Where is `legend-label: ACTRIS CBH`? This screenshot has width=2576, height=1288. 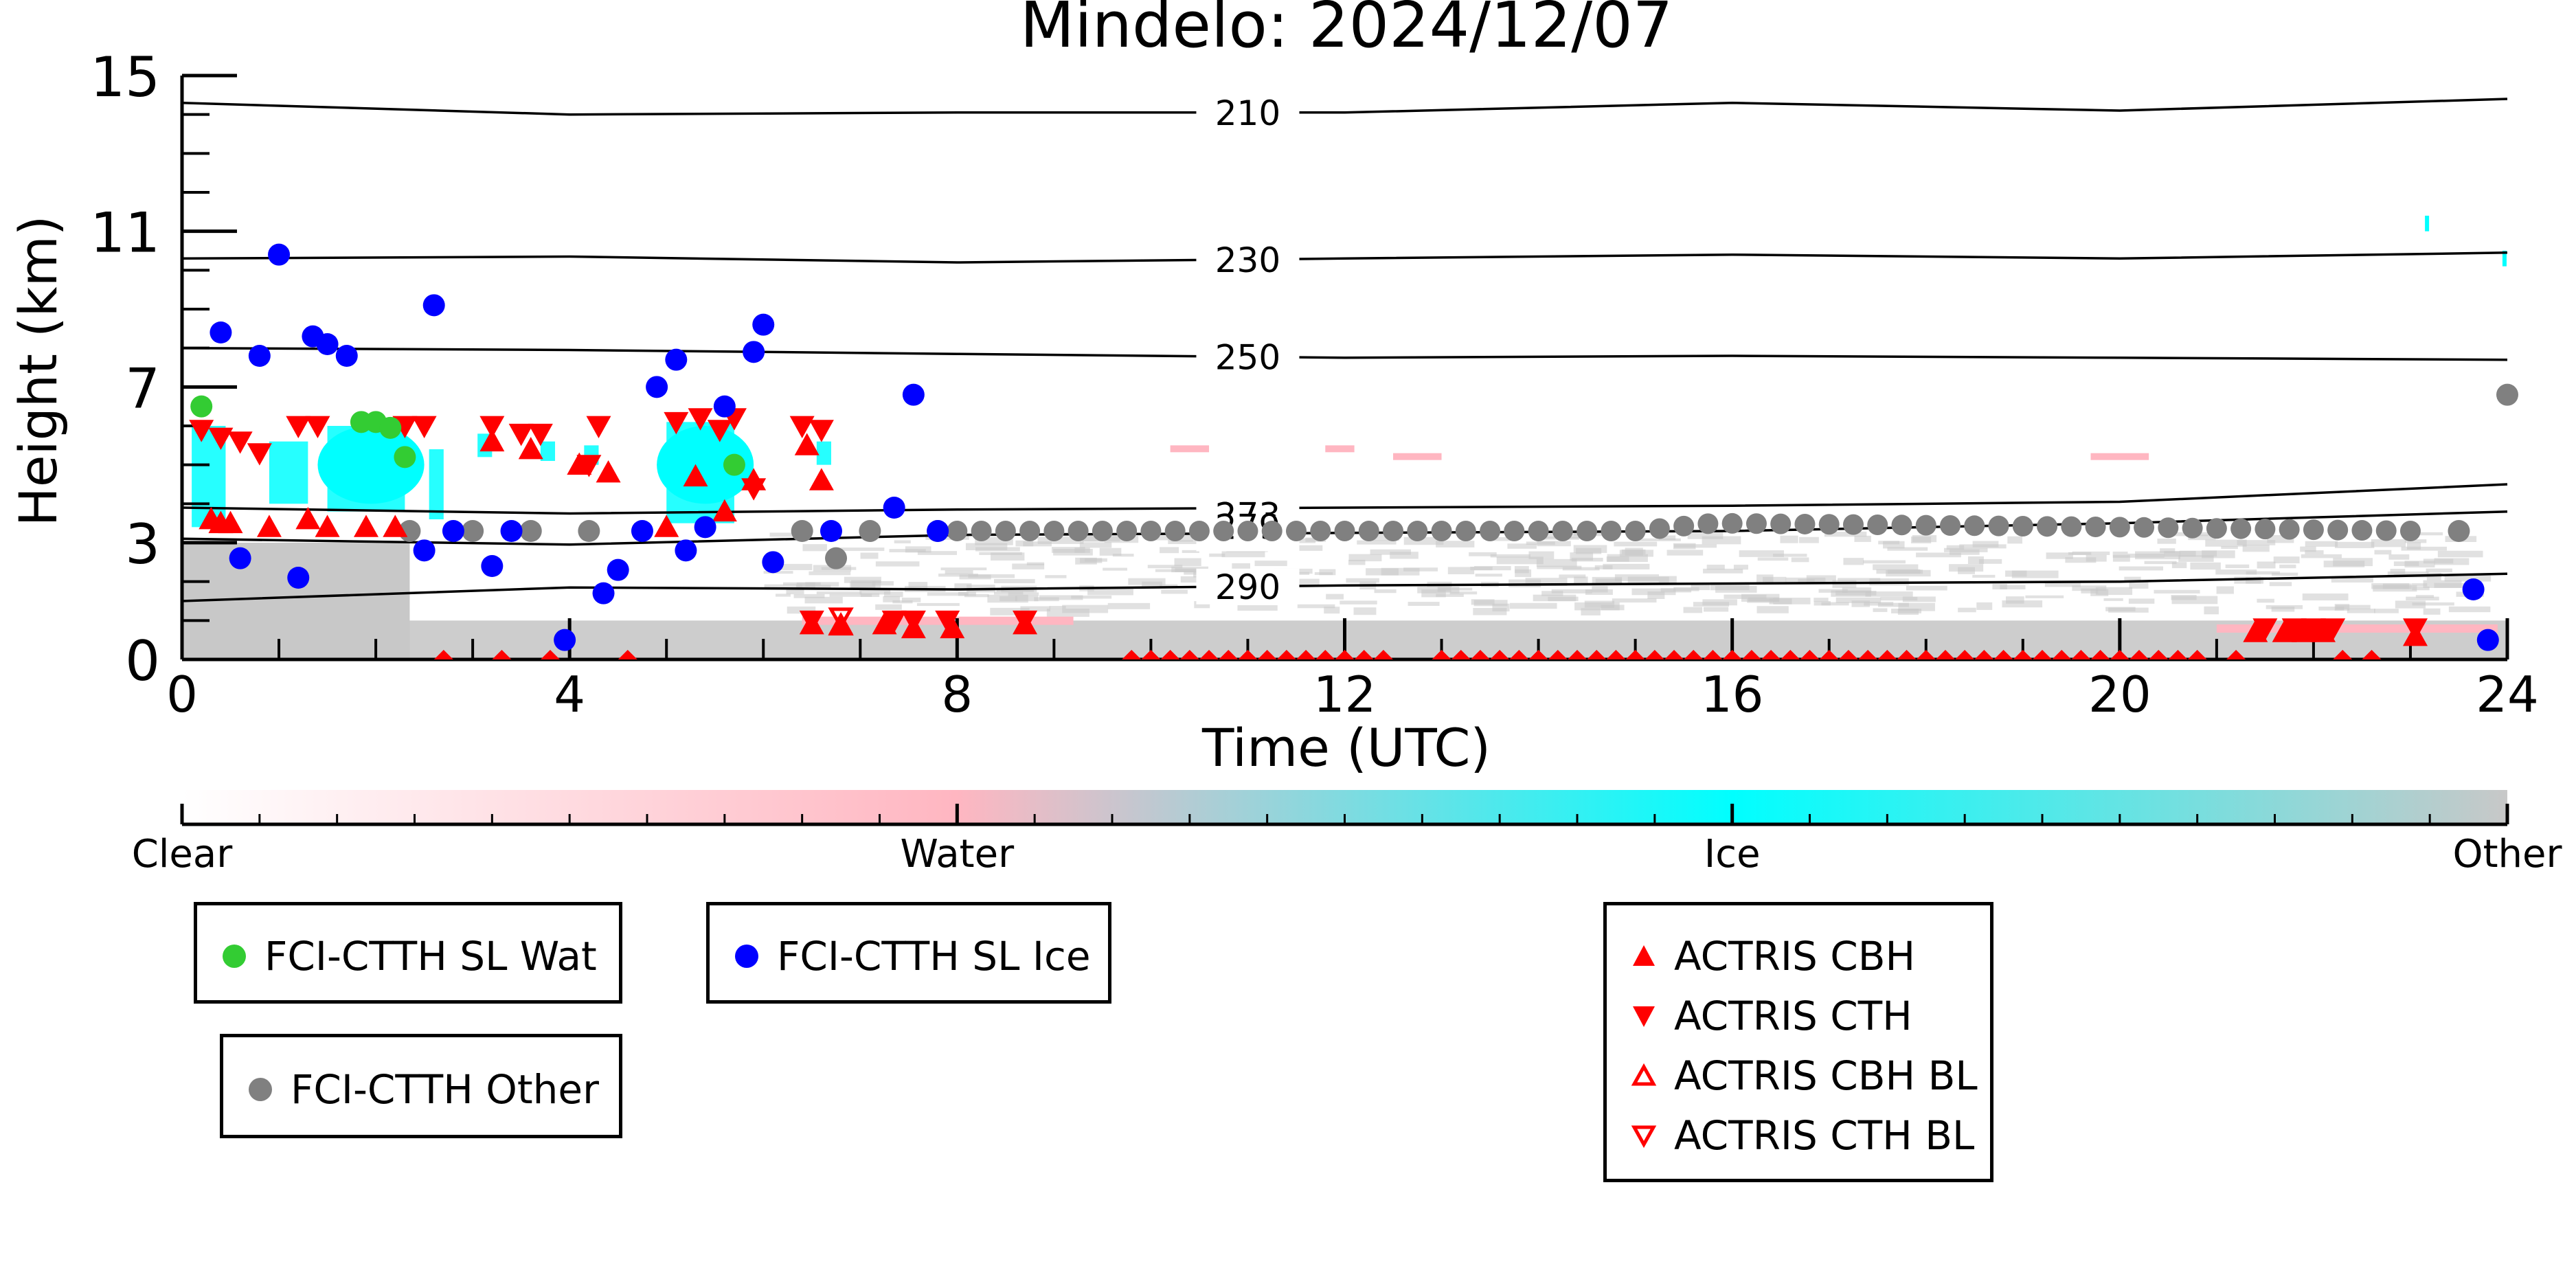
legend-label: ACTRIS CBH is located at coordinates (1795, 956).